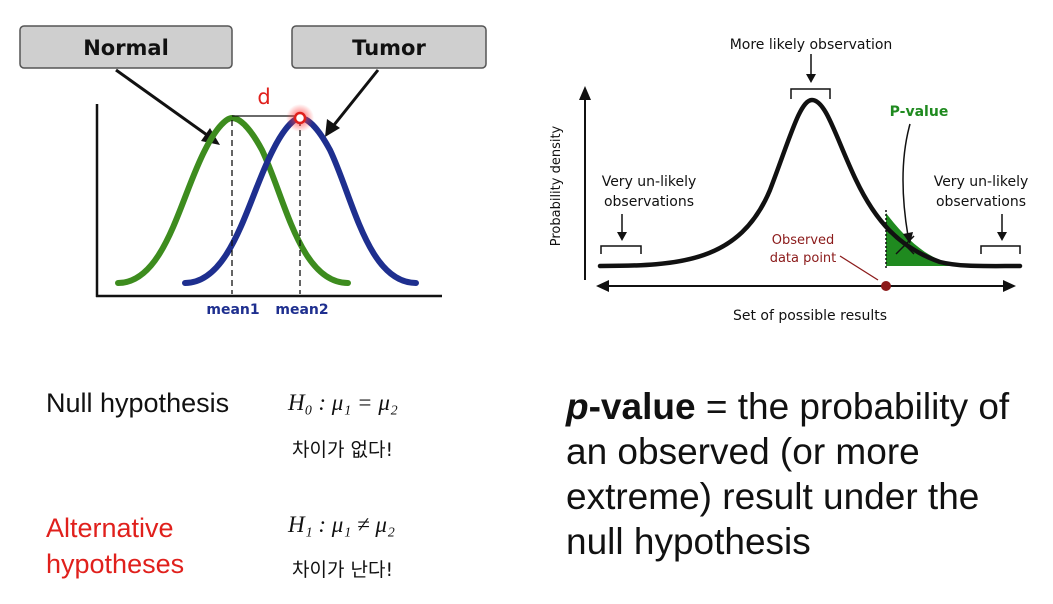 This screenshot has width=1053, height=604. Describe the element at coordinates (115, 546) in the screenshot. I see `alternative-hypothesis-label: Alternative hypotheses` at that location.